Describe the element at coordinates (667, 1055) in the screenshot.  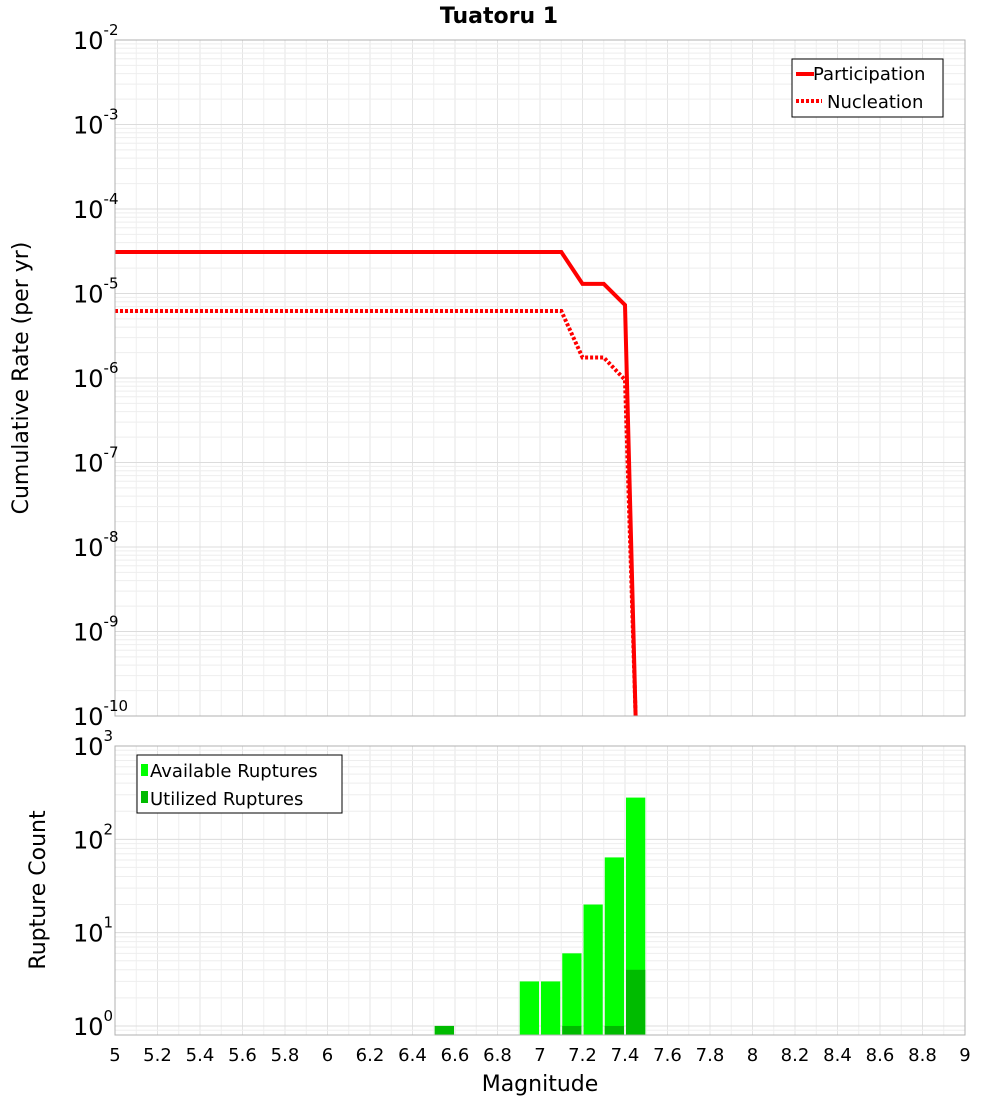
I see `x-tick-label: 7.6` at that location.